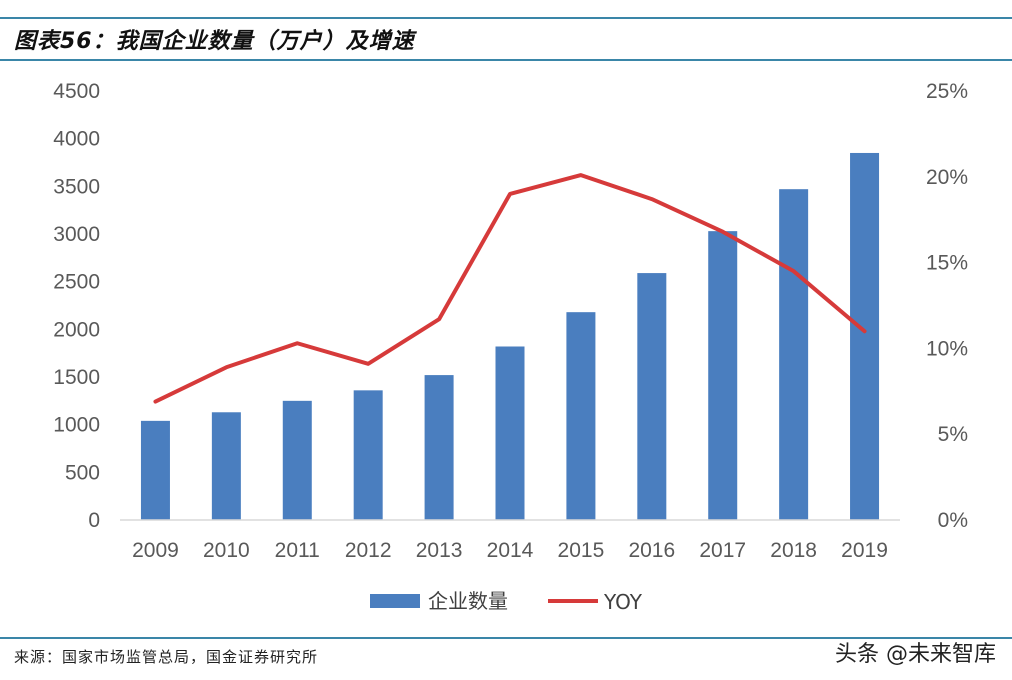 The height and width of the screenshot is (680, 1012). What do you see at coordinates (581, 550) in the screenshot?
I see `x-tick-label: 2015` at bounding box center [581, 550].